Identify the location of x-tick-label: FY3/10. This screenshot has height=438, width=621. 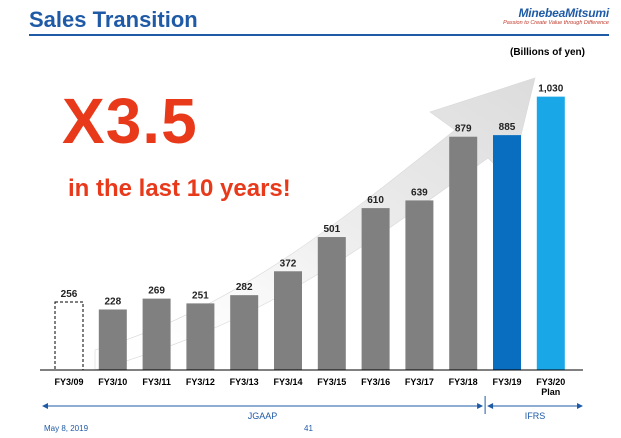
(112, 382).